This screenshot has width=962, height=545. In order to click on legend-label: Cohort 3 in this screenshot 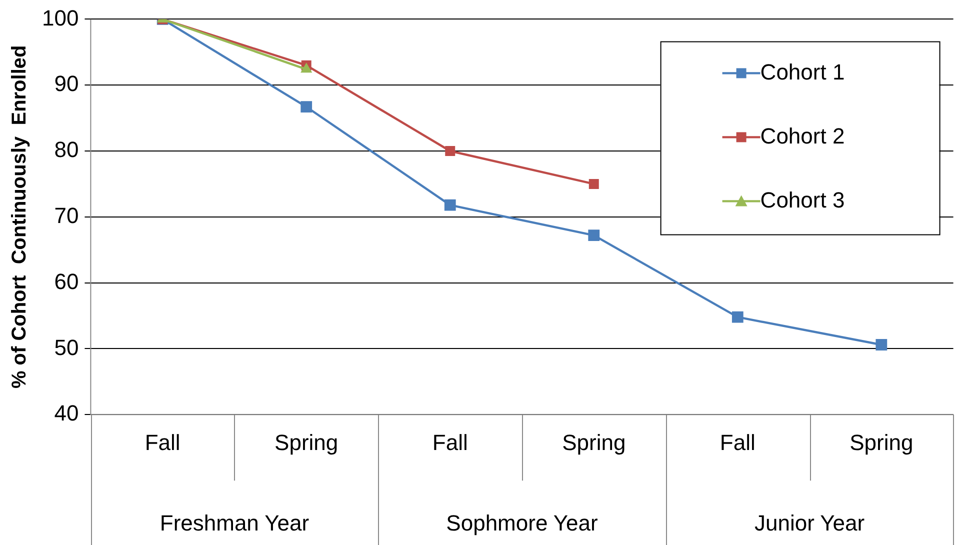, I will do `click(802, 199)`.